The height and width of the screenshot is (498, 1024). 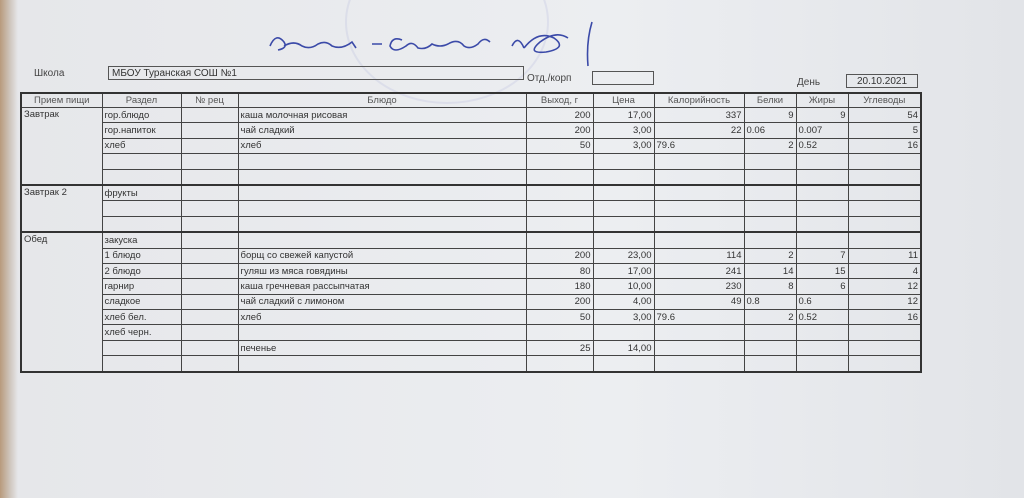 What do you see at coordinates (141, 302) in the screenshot?
I see `table-cell: сладкое` at bounding box center [141, 302].